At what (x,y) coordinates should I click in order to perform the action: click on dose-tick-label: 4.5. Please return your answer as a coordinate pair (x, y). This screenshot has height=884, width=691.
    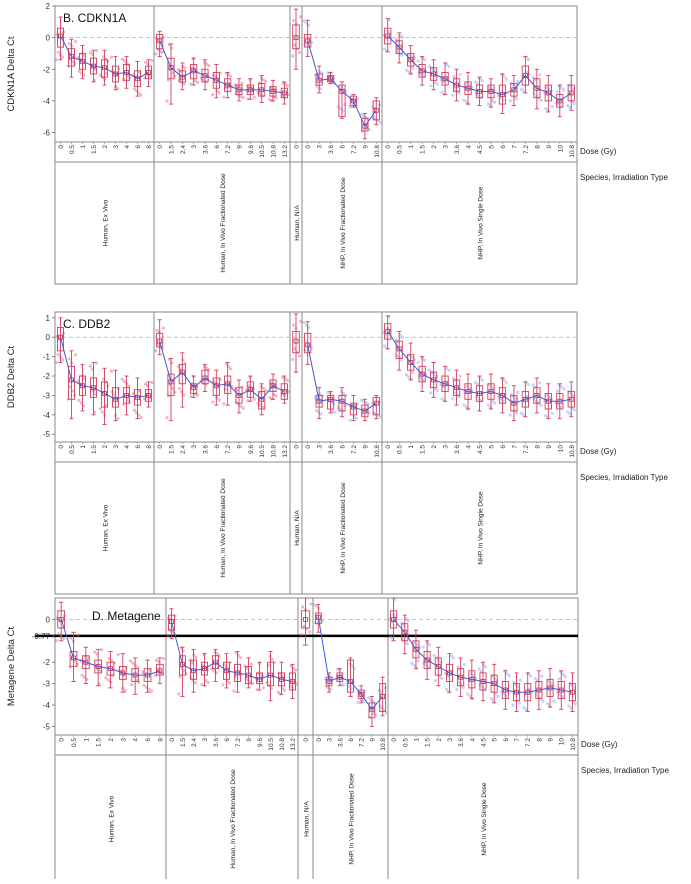
    Looking at the image, I should click on (484, 742).